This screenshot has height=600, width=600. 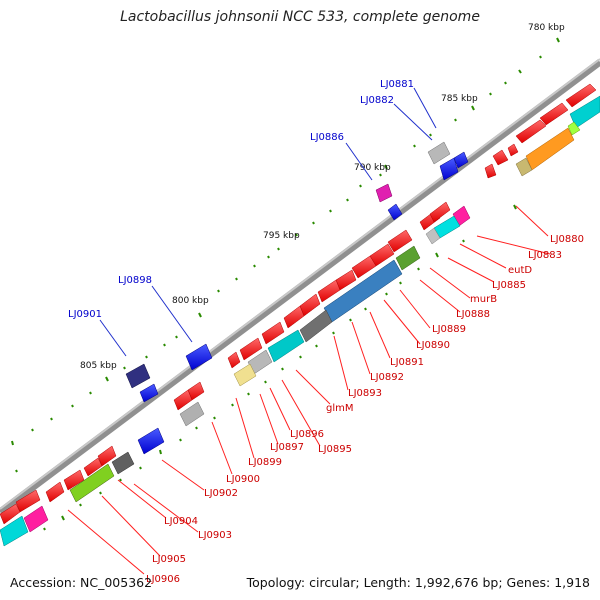 What do you see at coordinates (449, 329) in the screenshot?
I see `gene-label: LJ0889` at bounding box center [449, 329].